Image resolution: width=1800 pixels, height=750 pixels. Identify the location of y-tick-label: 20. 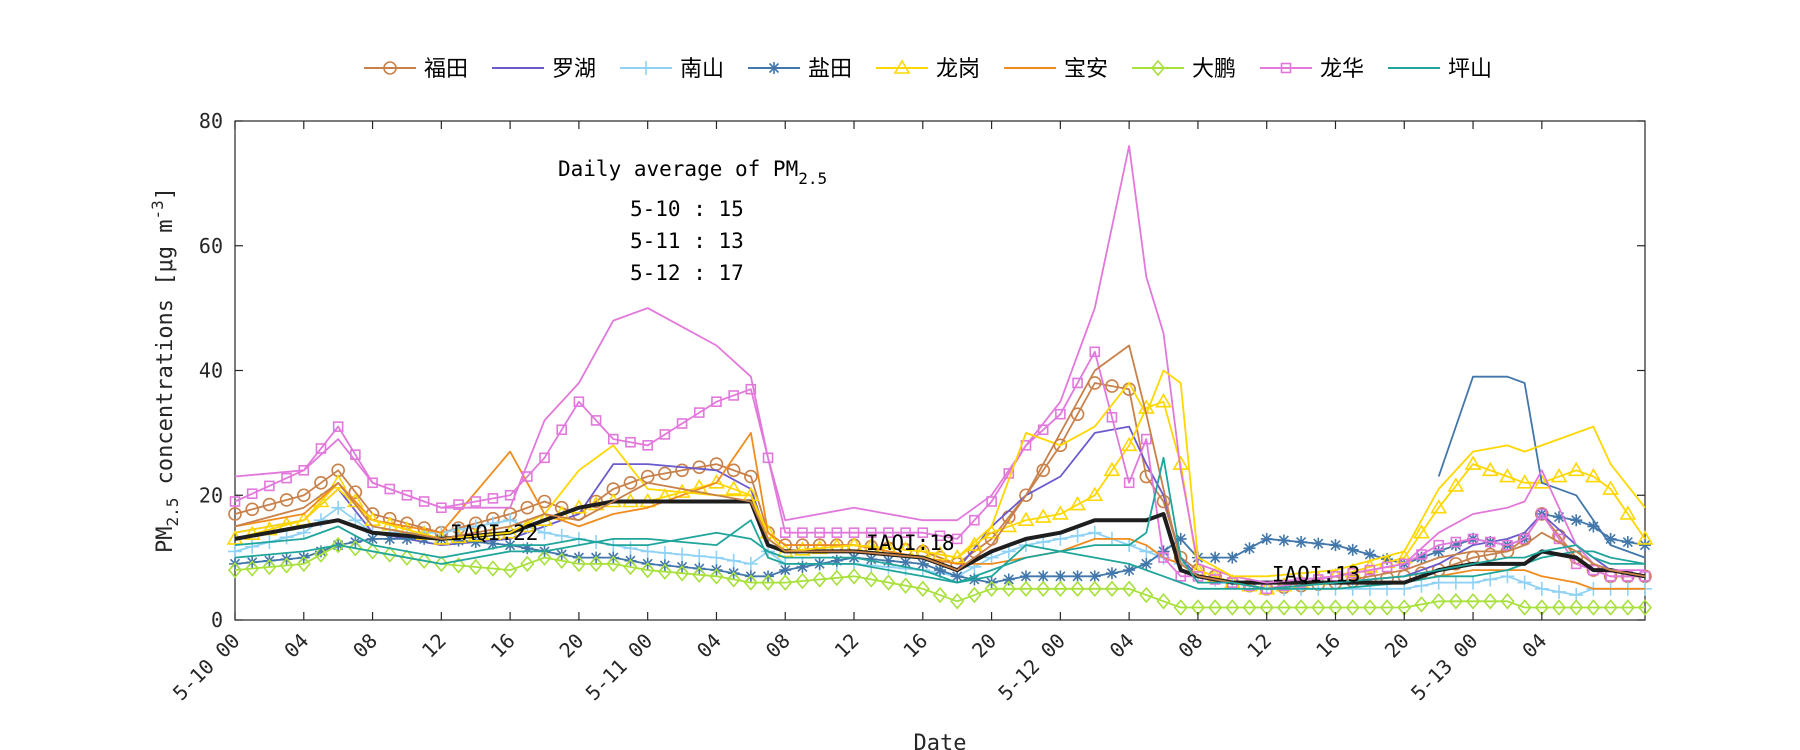
(211, 495).